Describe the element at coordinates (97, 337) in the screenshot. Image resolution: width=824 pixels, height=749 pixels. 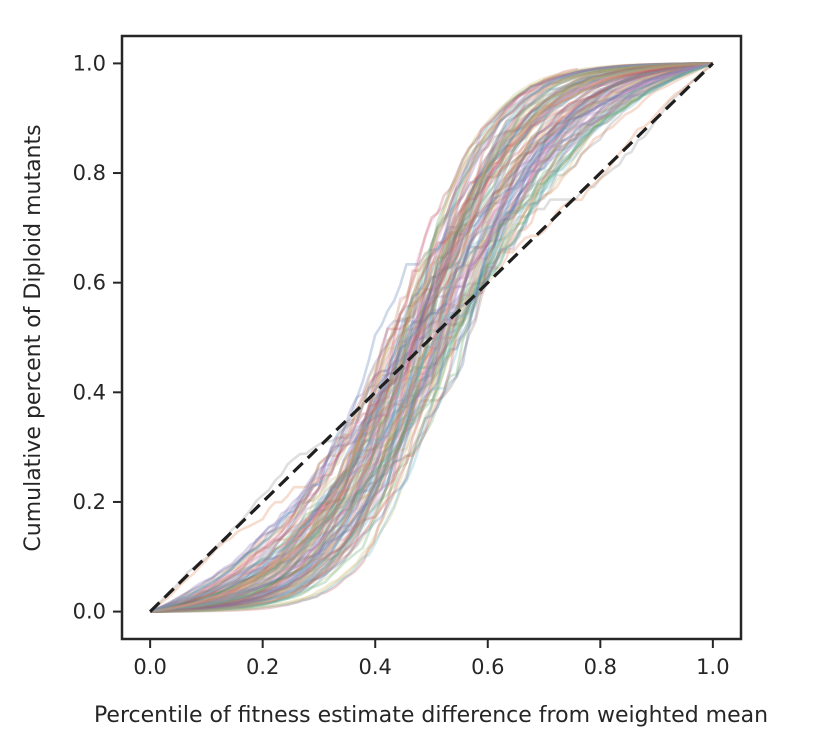
I see `y-axis: 0.0 0.2 0.4 0.6 0.8 1.0` at that location.